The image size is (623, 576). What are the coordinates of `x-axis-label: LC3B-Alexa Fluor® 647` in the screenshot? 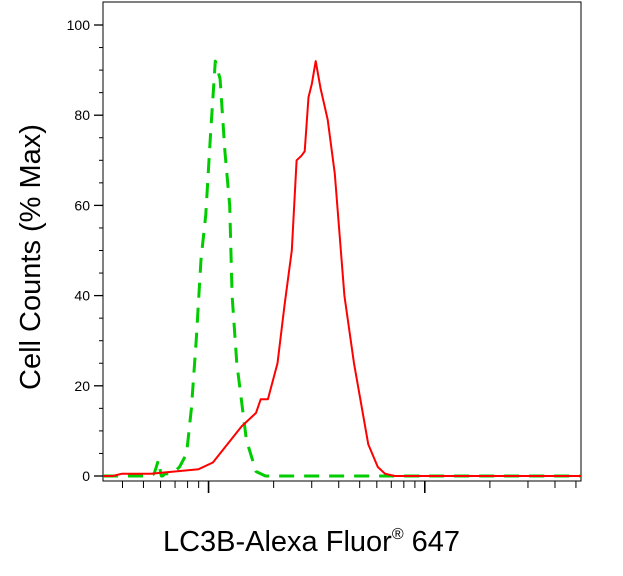 It's located at (311, 542).